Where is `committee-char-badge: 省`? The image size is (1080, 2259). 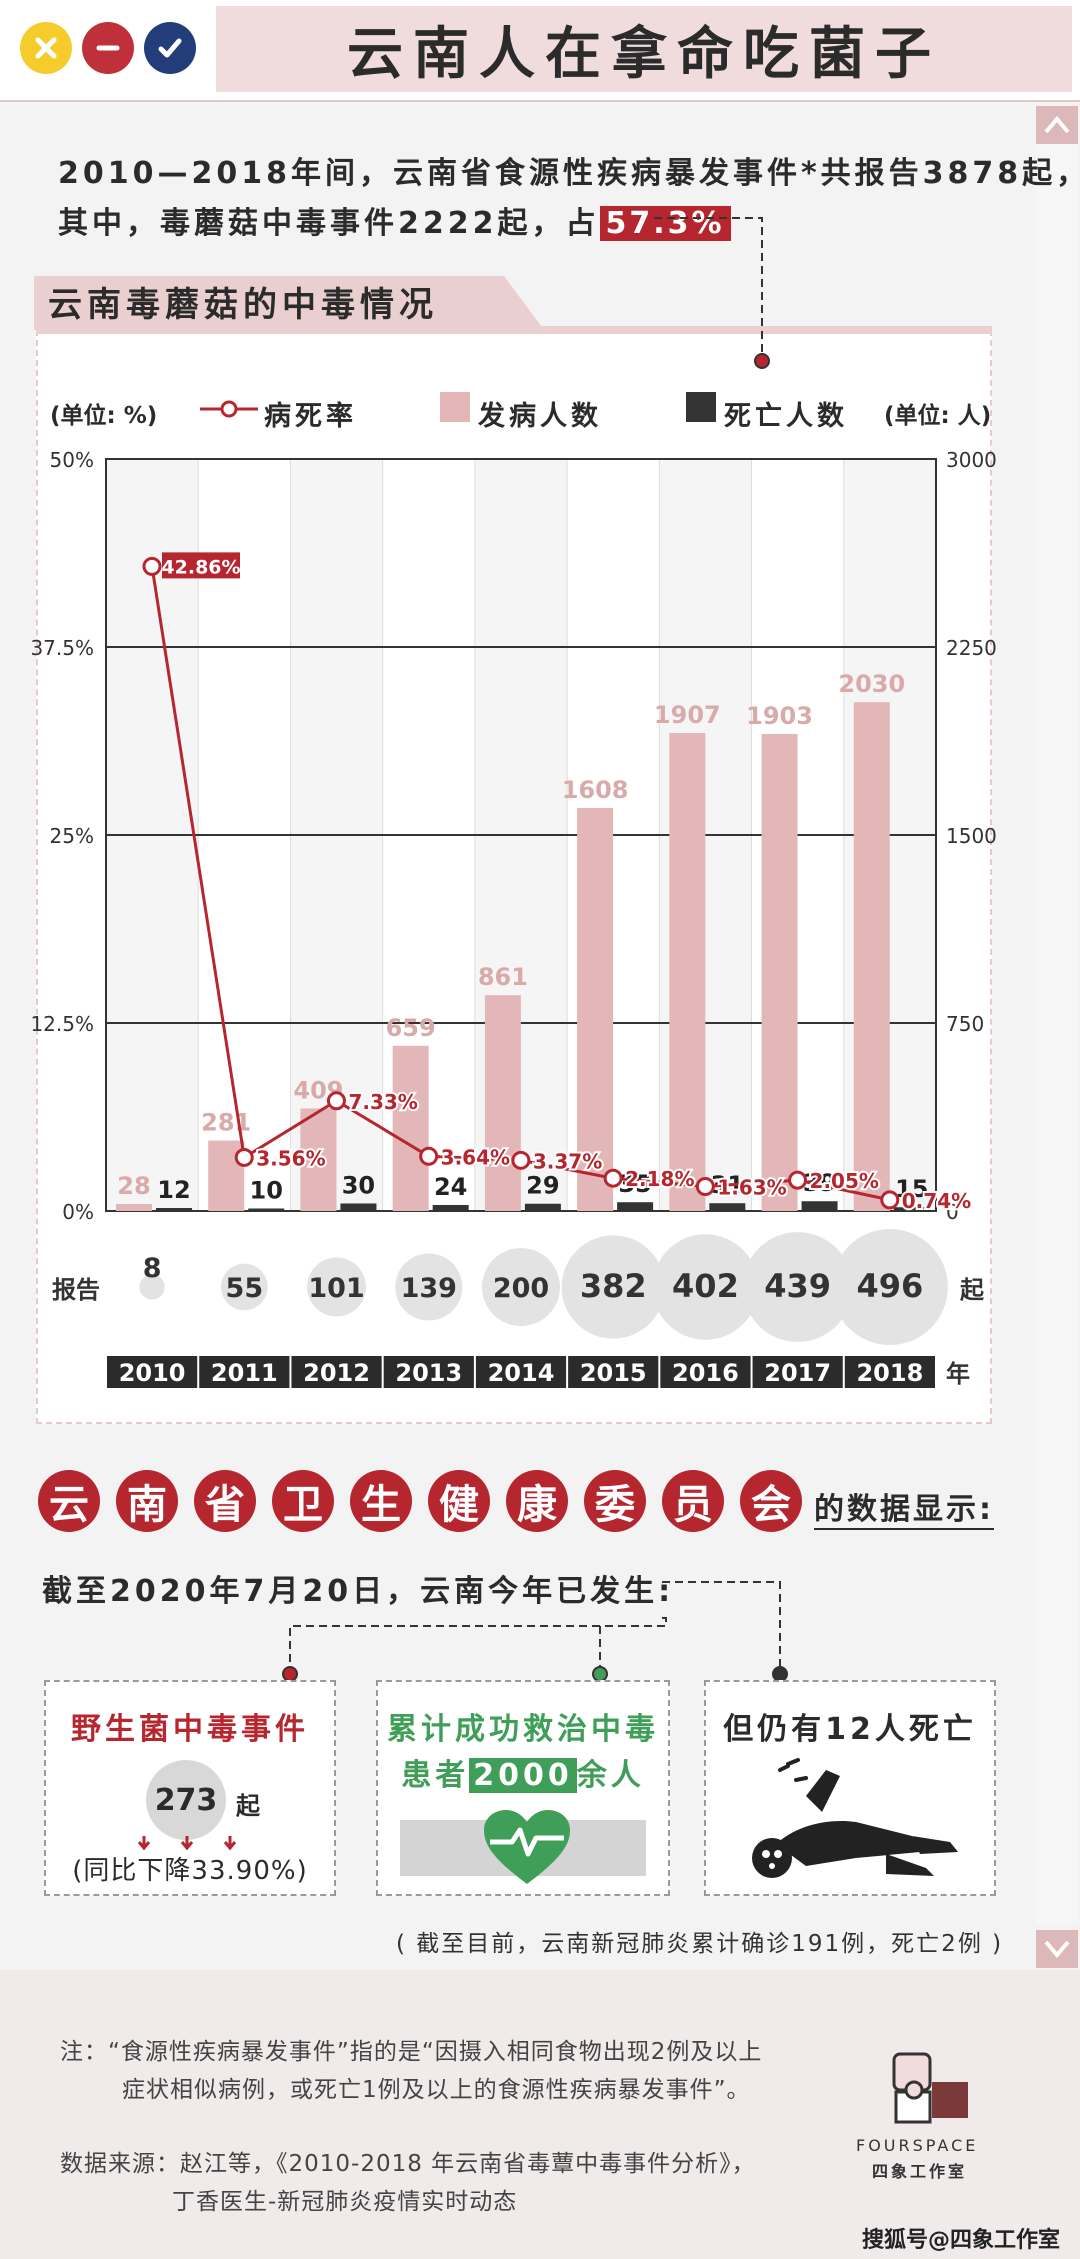 committee-char-badge: 省 is located at coordinates (225, 1501).